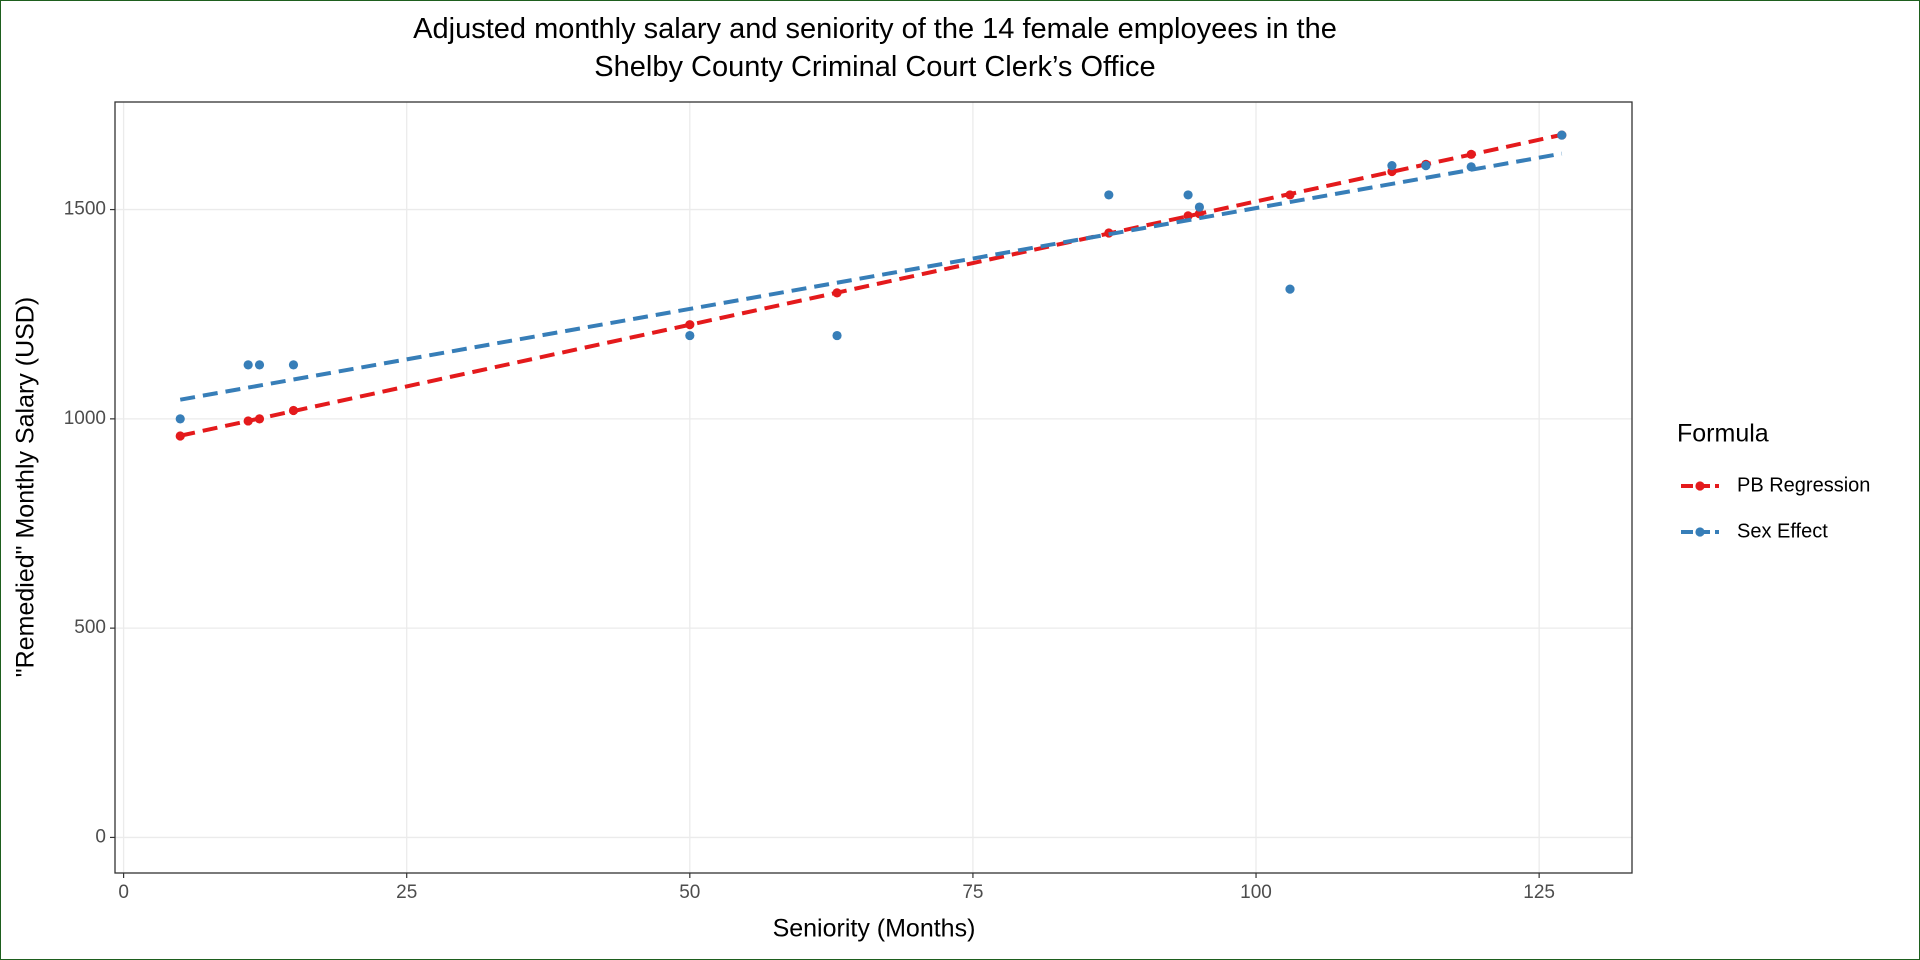  I want to click on legend-label: Sex Effect, so click(1782, 531).